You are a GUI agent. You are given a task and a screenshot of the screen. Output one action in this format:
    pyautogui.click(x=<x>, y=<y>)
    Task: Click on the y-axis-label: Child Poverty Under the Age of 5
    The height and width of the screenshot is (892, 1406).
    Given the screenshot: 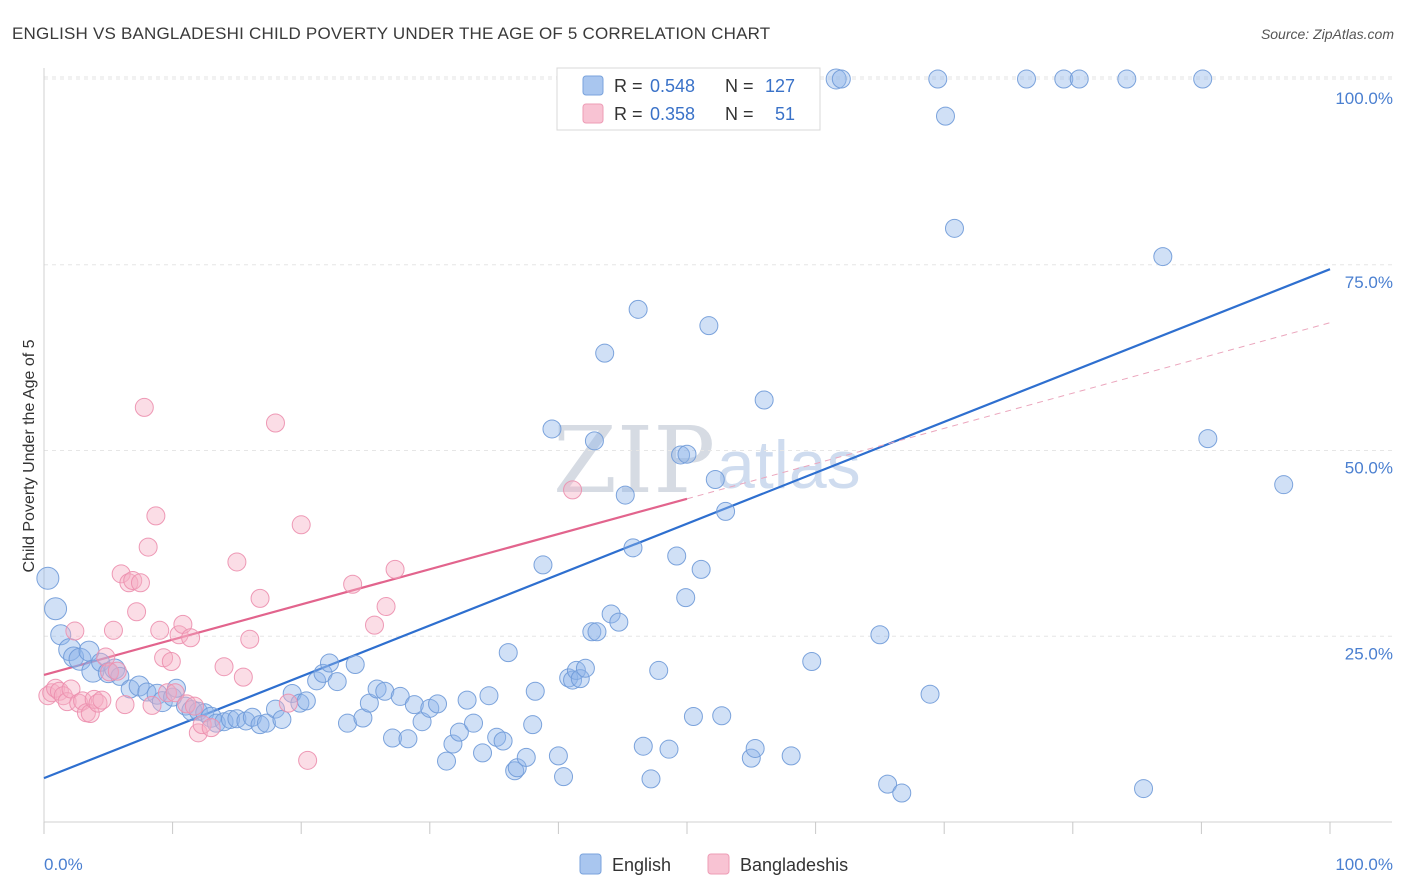 What is the action you would take?
    pyautogui.click(x=29, y=455)
    